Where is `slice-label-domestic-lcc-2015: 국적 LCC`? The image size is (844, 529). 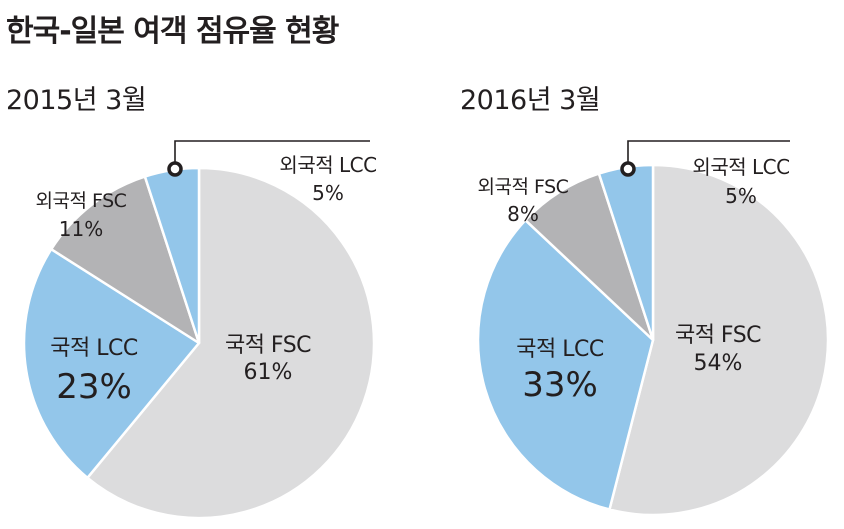 slice-label-domestic-lcc-2015: 국적 LCC is located at coordinates (94, 348).